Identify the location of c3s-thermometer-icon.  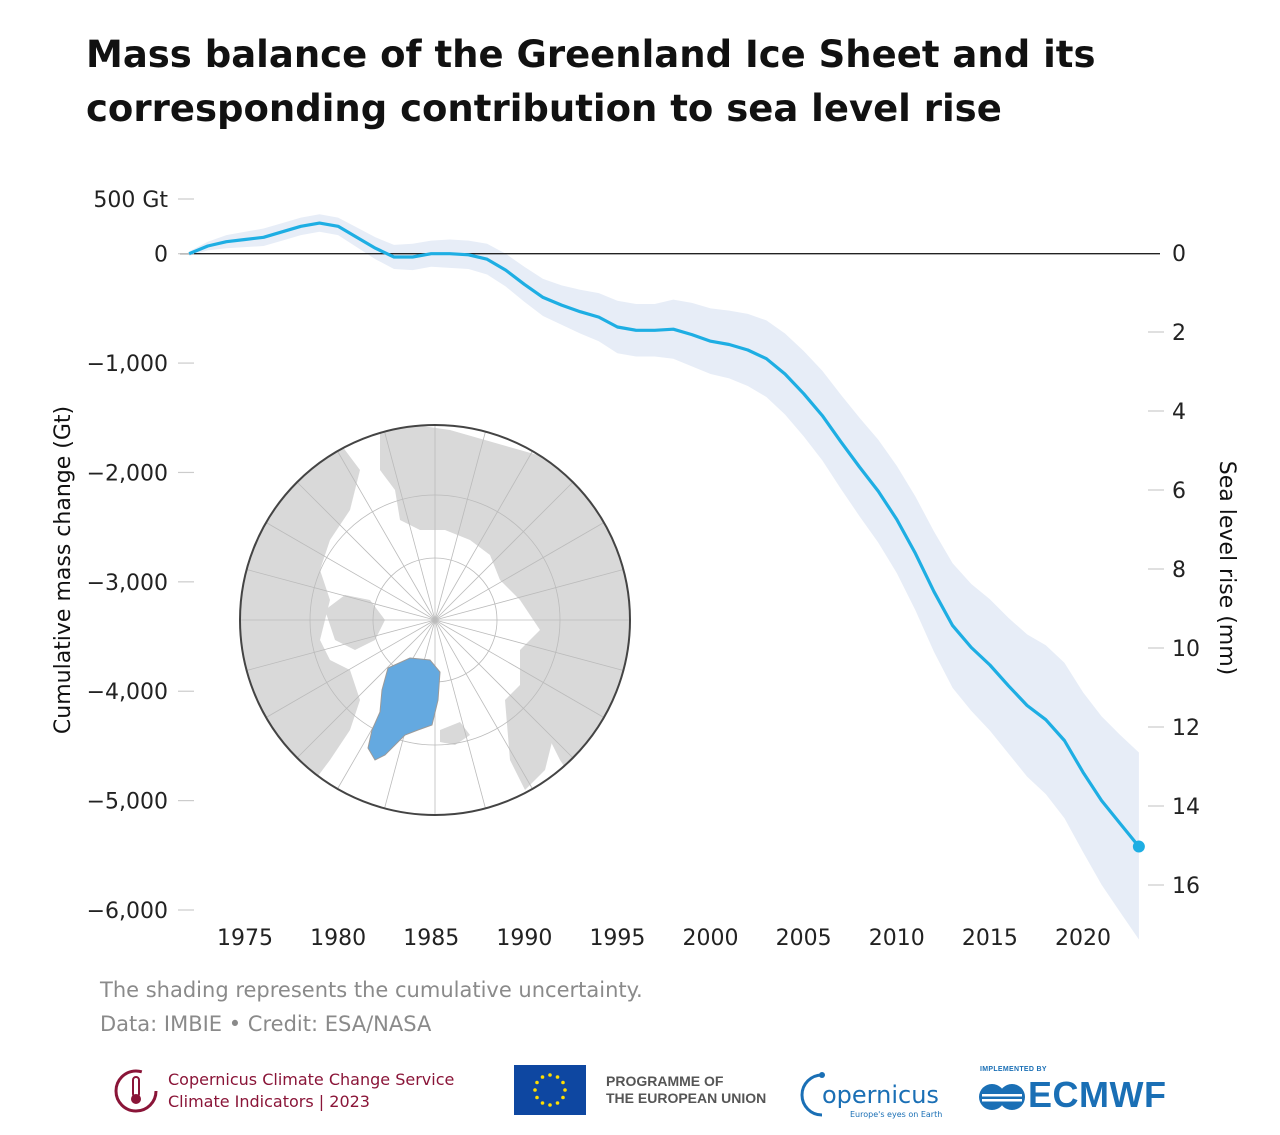
(136, 1091).